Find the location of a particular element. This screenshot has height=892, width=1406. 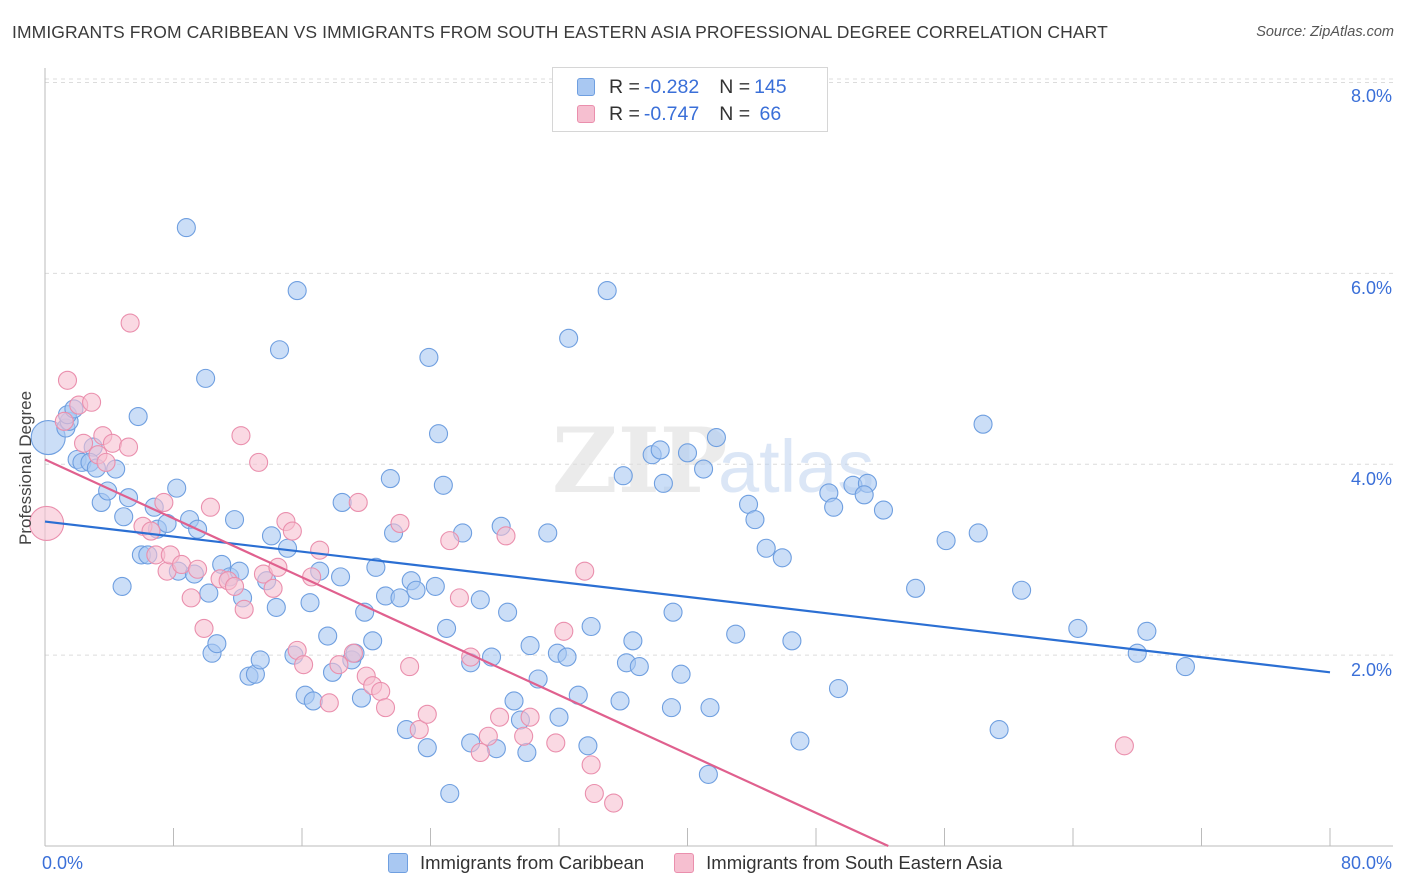

legend-n-value: 145 is located at coordinates (770, 86).